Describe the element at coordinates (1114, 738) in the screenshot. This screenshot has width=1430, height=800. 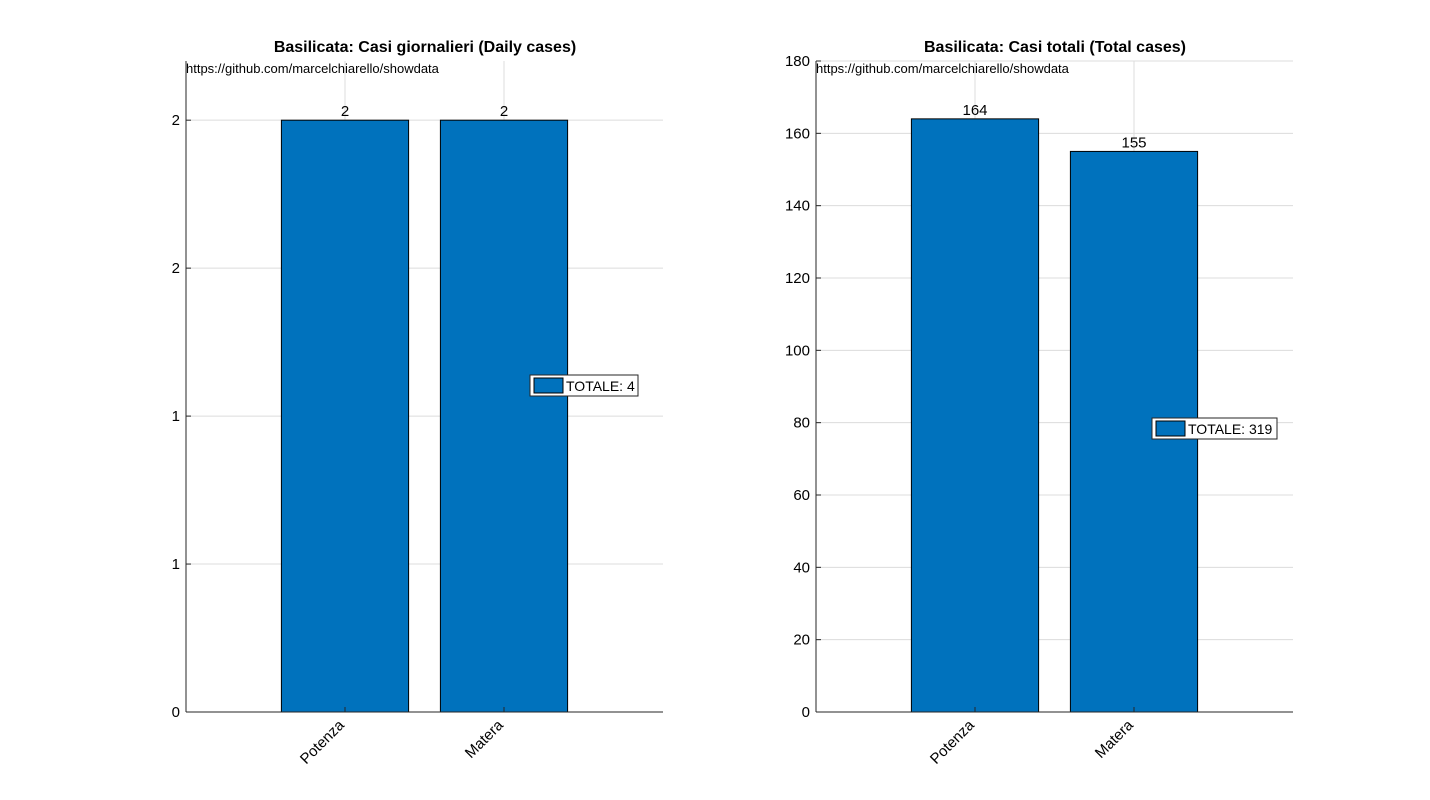
I see `total-cases-x-tick-label-matera: Matera` at that location.